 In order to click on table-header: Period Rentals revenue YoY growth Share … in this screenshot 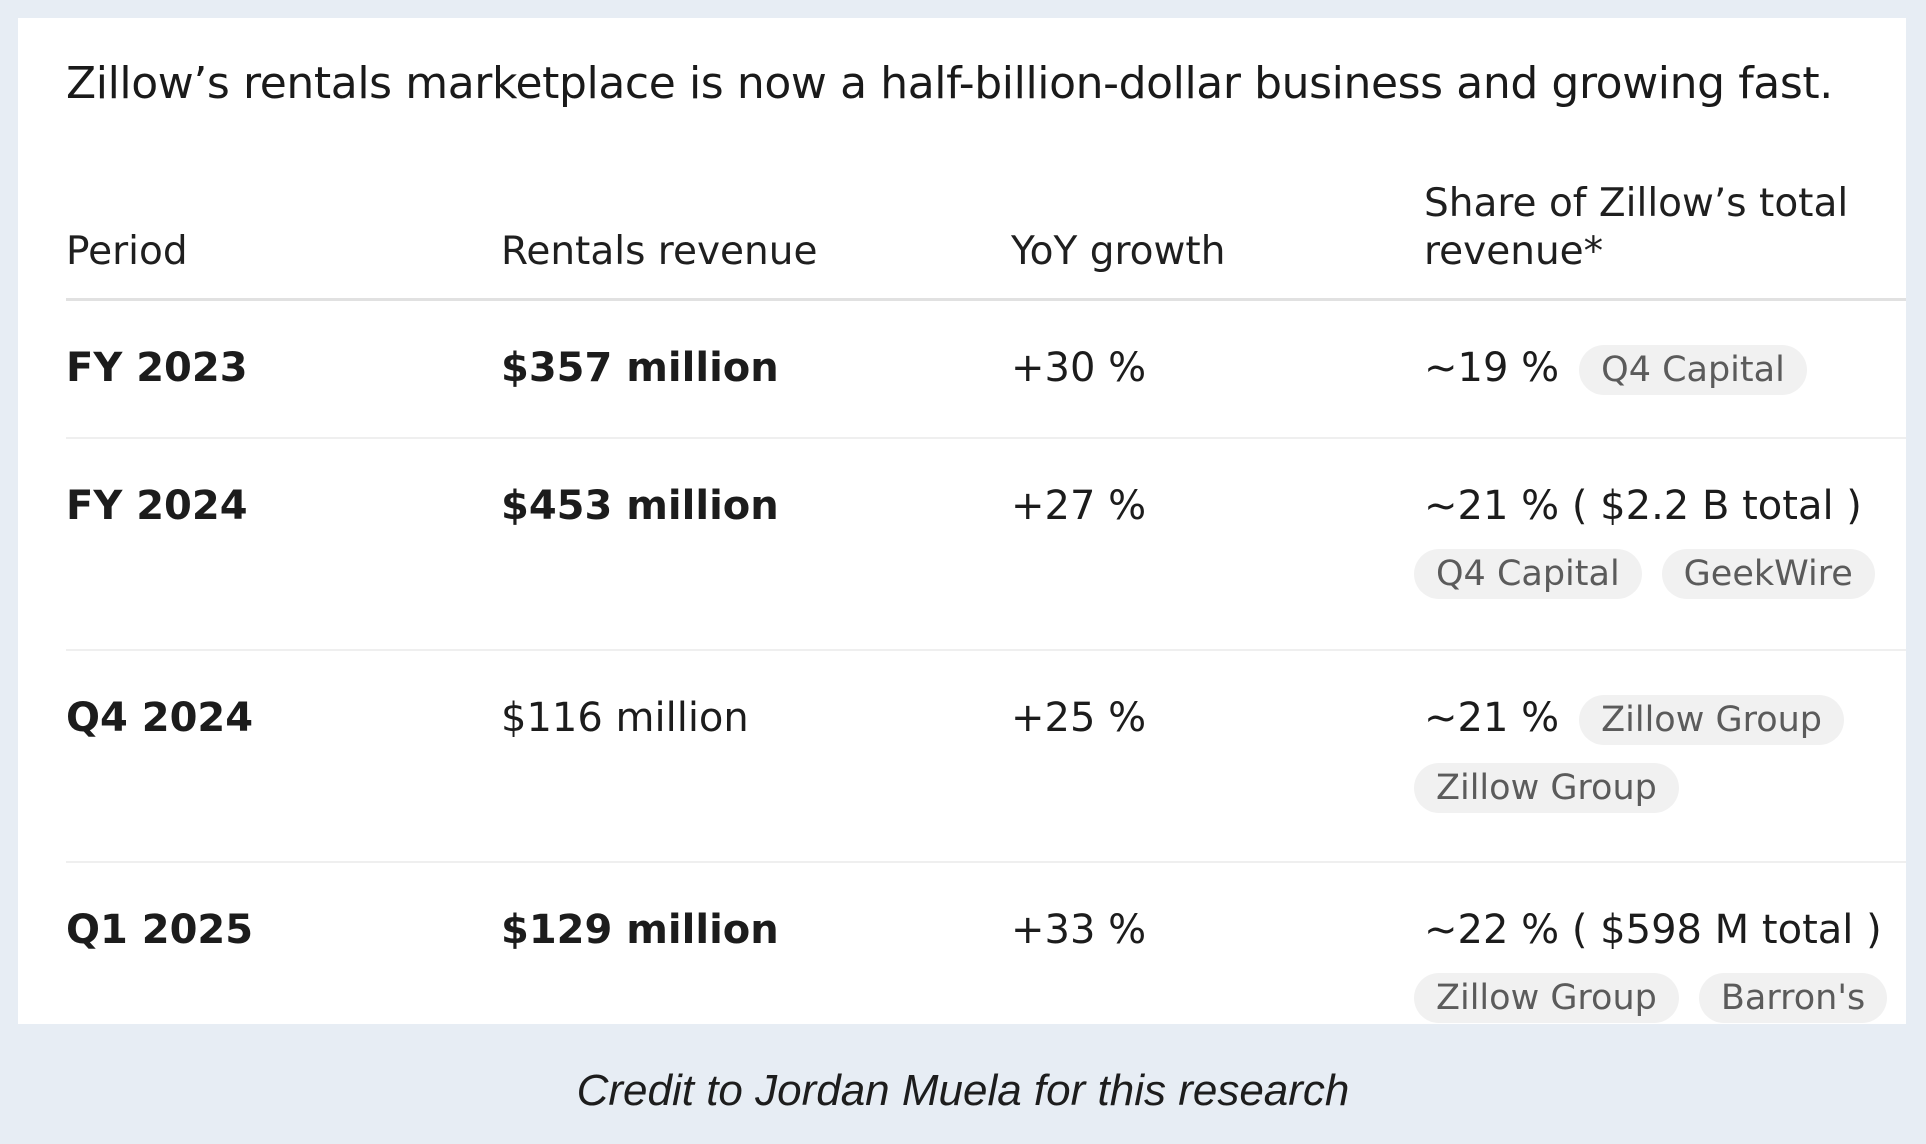, I will do `click(986, 229)`.